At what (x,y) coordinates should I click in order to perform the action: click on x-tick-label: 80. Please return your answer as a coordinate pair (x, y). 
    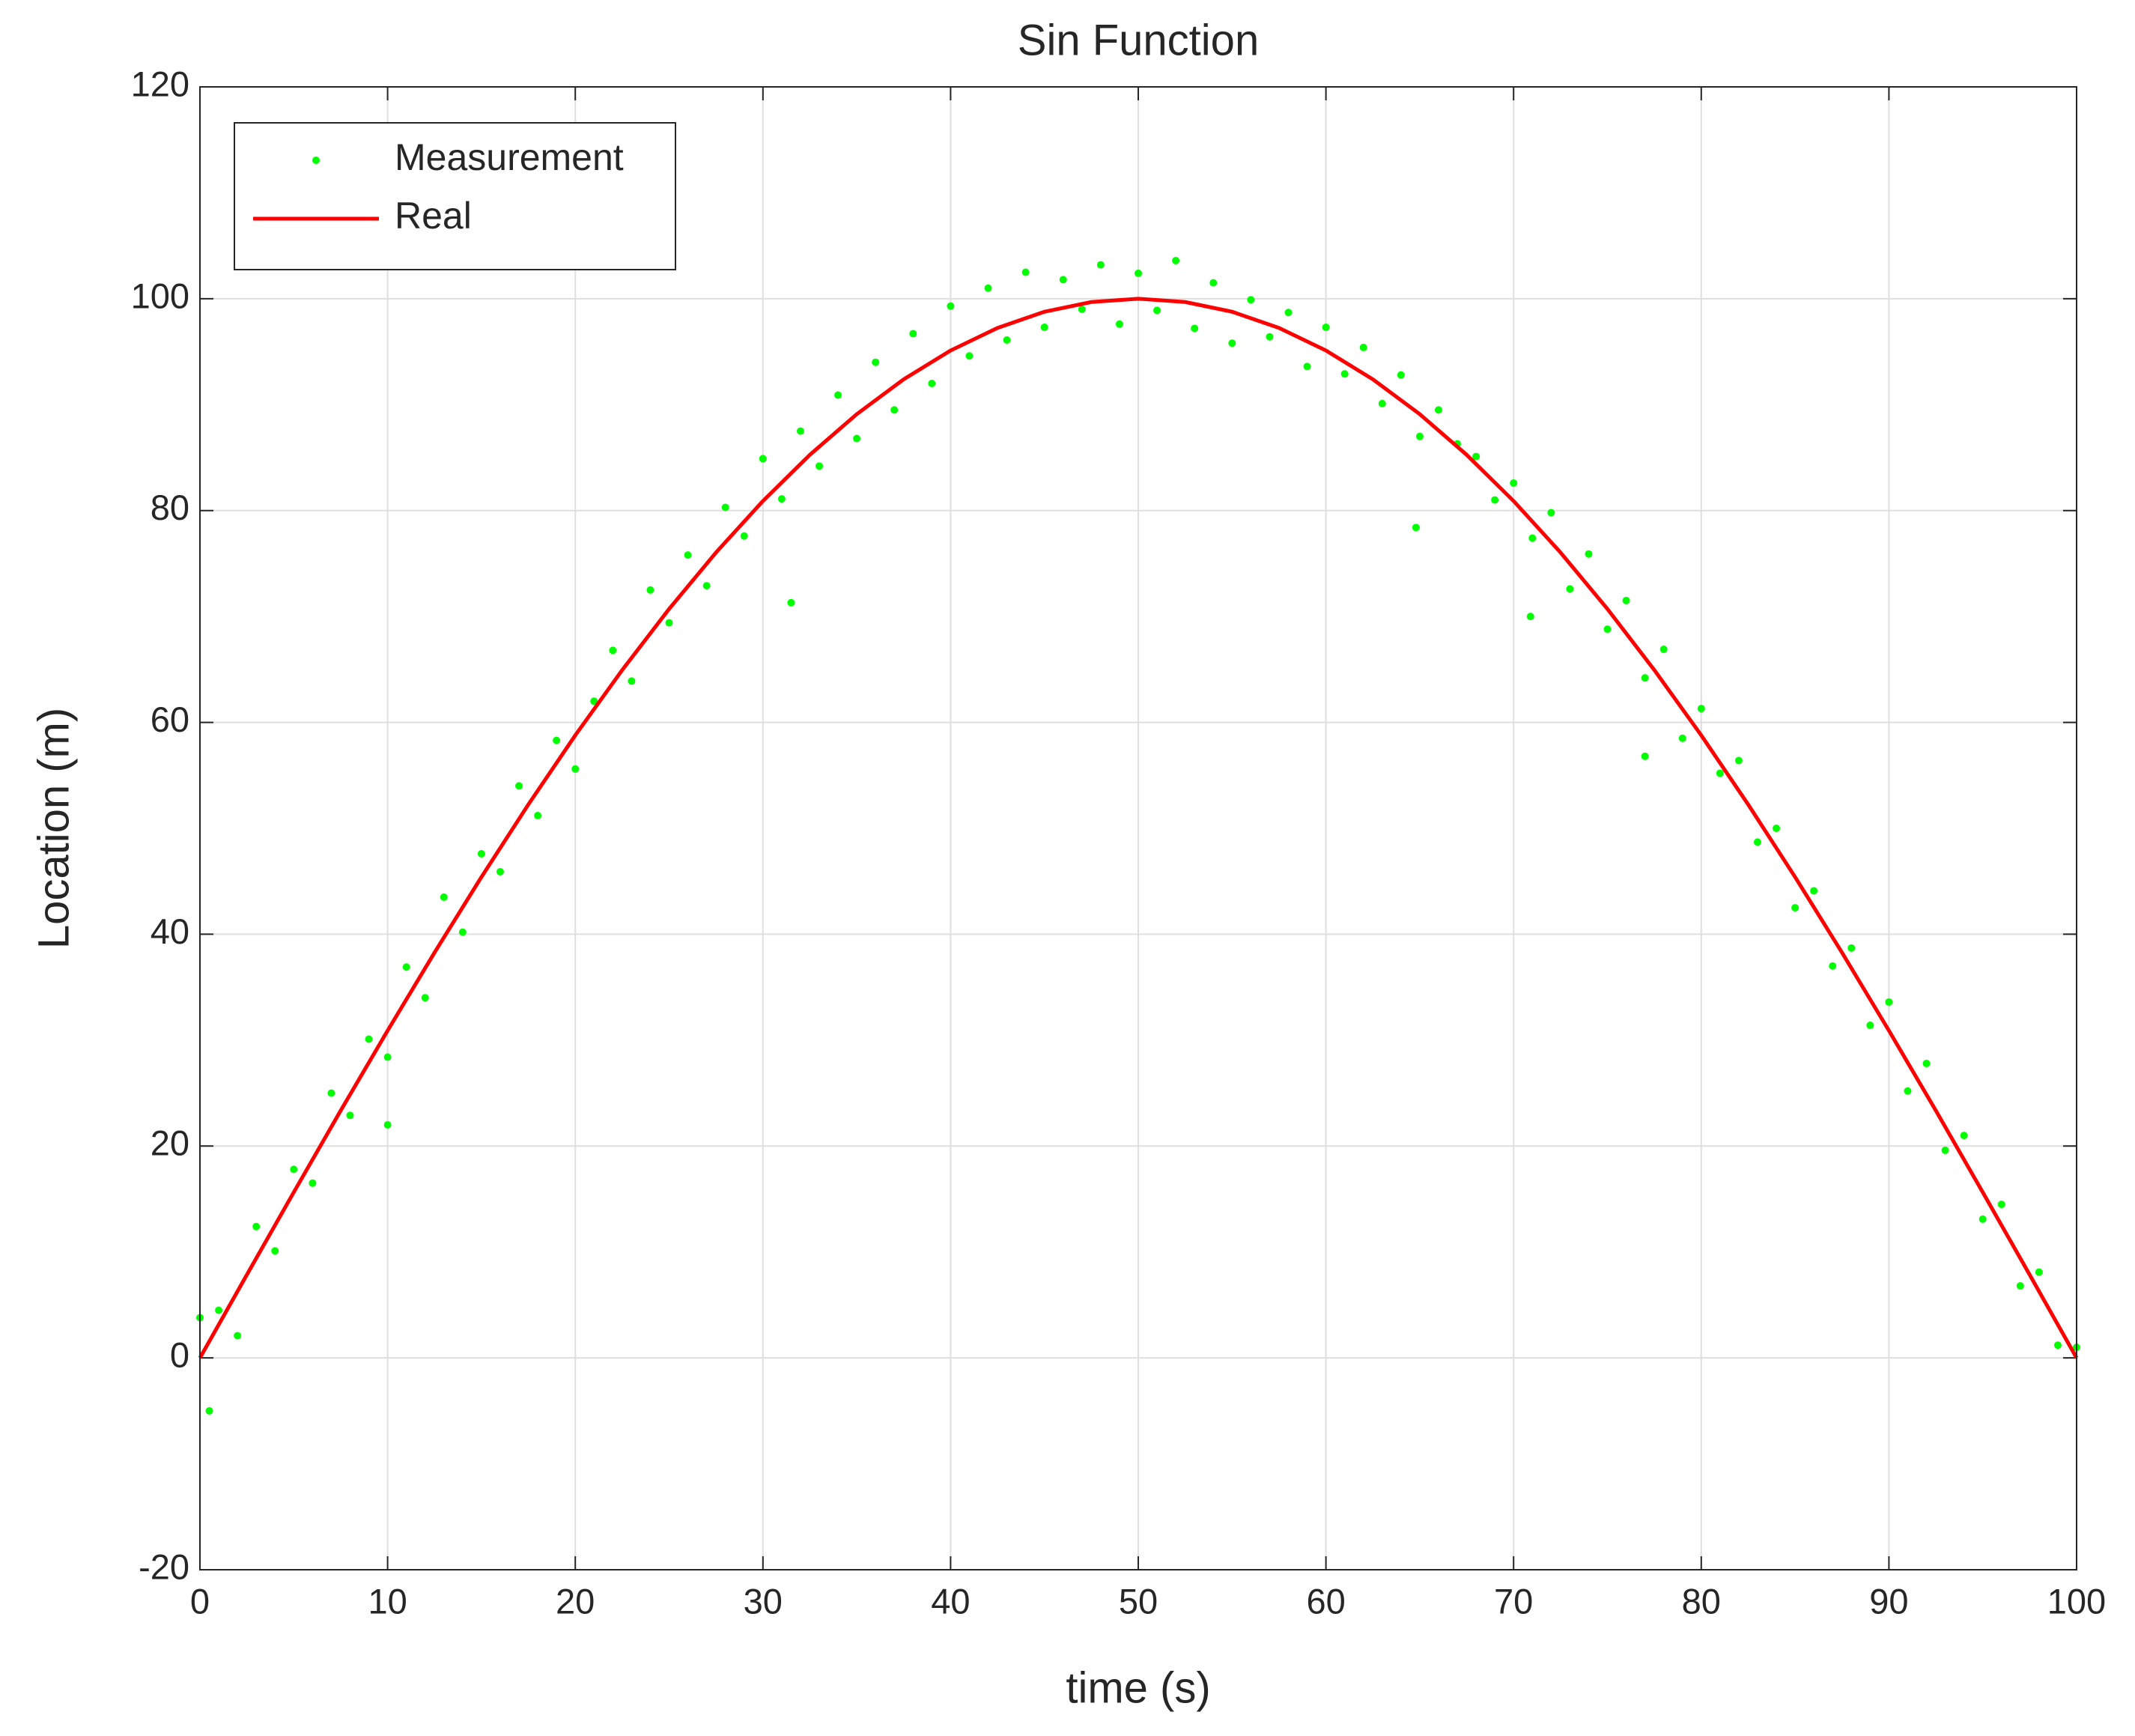
    Looking at the image, I should click on (1701, 1601).